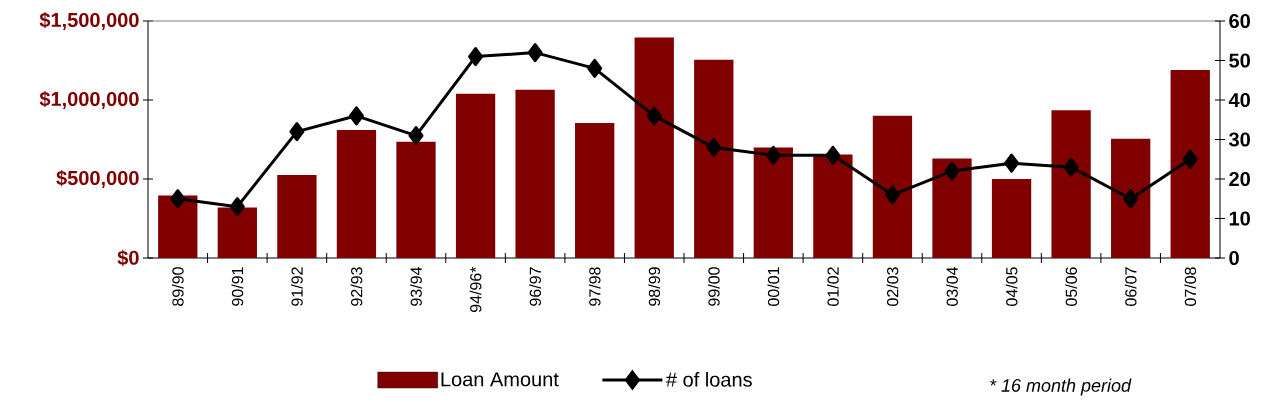  Describe the element at coordinates (177, 286) in the screenshot. I see `x-tick-label: 89/90` at that location.